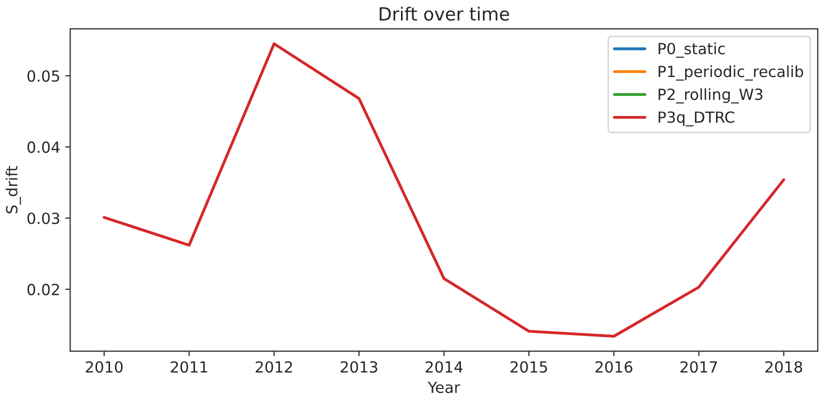  What do you see at coordinates (43, 147) in the screenshot?
I see `y-tick-label: 0.04` at bounding box center [43, 147].